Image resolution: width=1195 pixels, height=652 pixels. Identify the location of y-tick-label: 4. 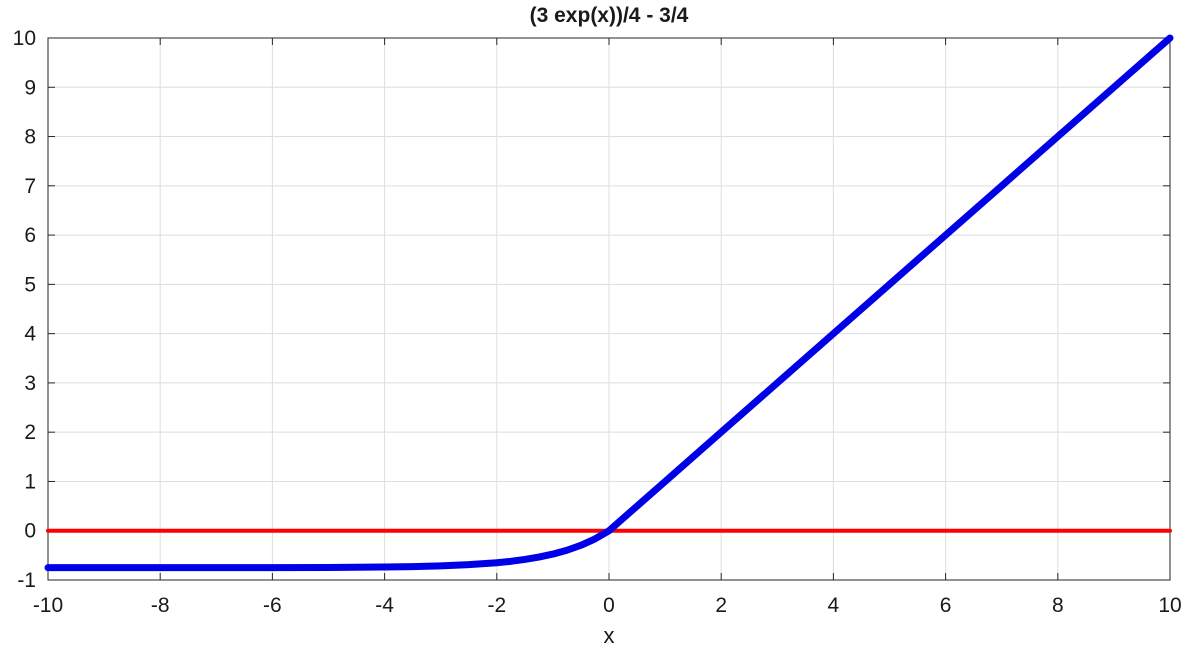
(30, 334).